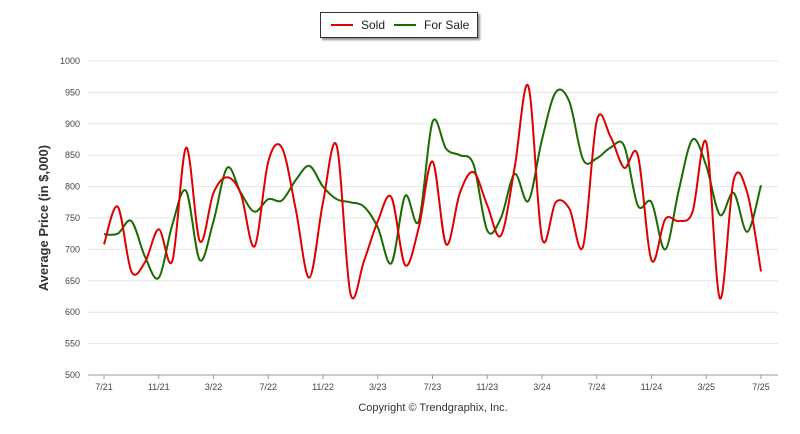  What do you see at coordinates (652, 387) in the screenshot?
I see `x-tick-label: 11/24` at bounding box center [652, 387].